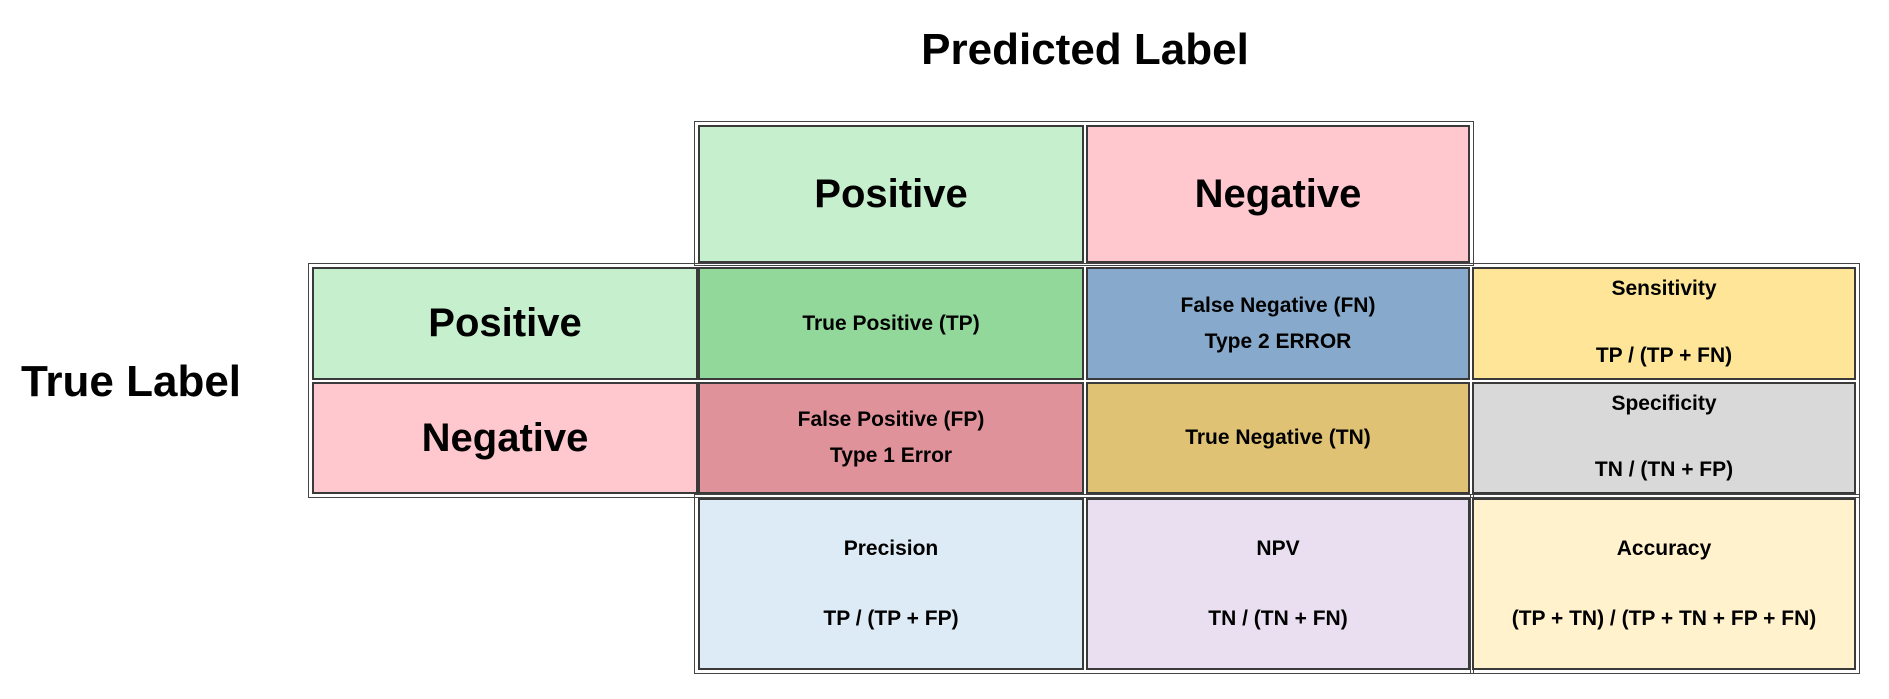 The image size is (1889, 699). What do you see at coordinates (1278, 305) in the screenshot?
I see `fn-label: False Negative (FN)` at bounding box center [1278, 305].